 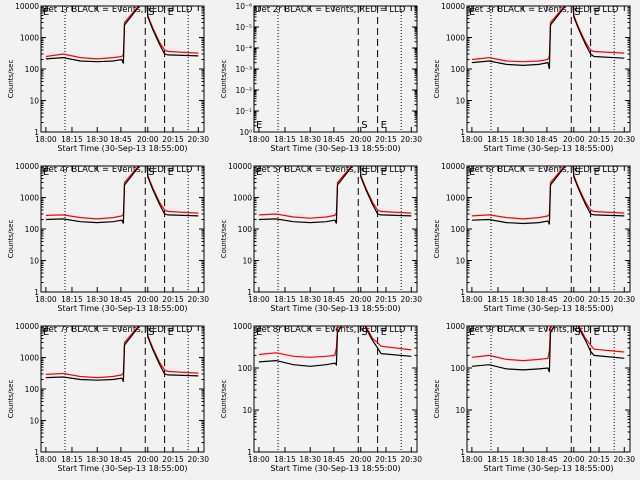 I want to click on y-tick-label: 1, so click(x=36, y=292).